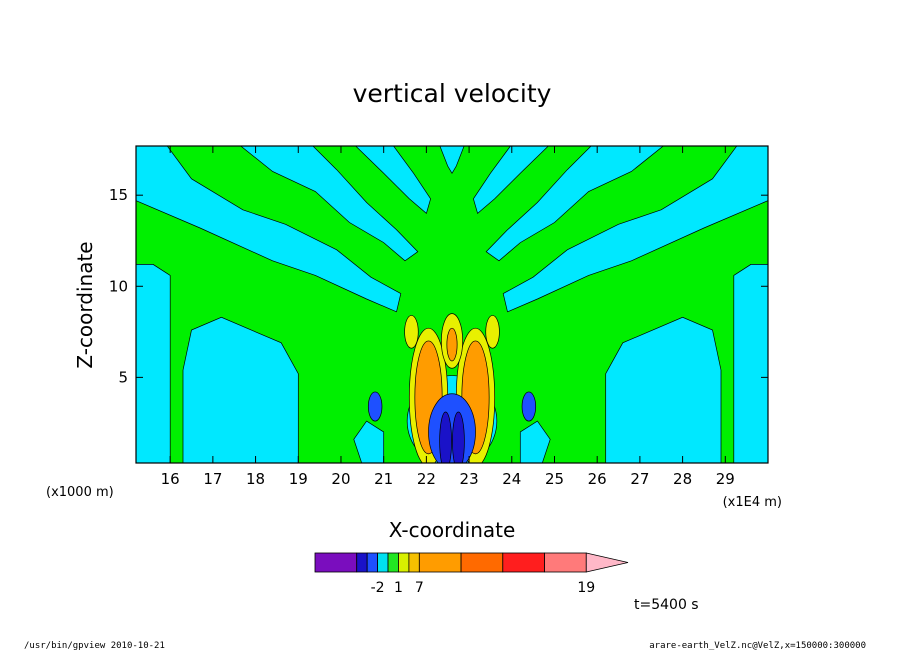  I want to click on upper-cyan-band-left, so click(269, 229).